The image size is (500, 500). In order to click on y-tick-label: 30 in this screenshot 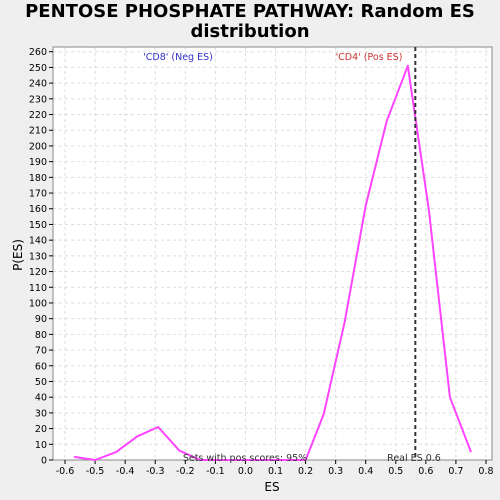, I will do `click(41, 413)`.